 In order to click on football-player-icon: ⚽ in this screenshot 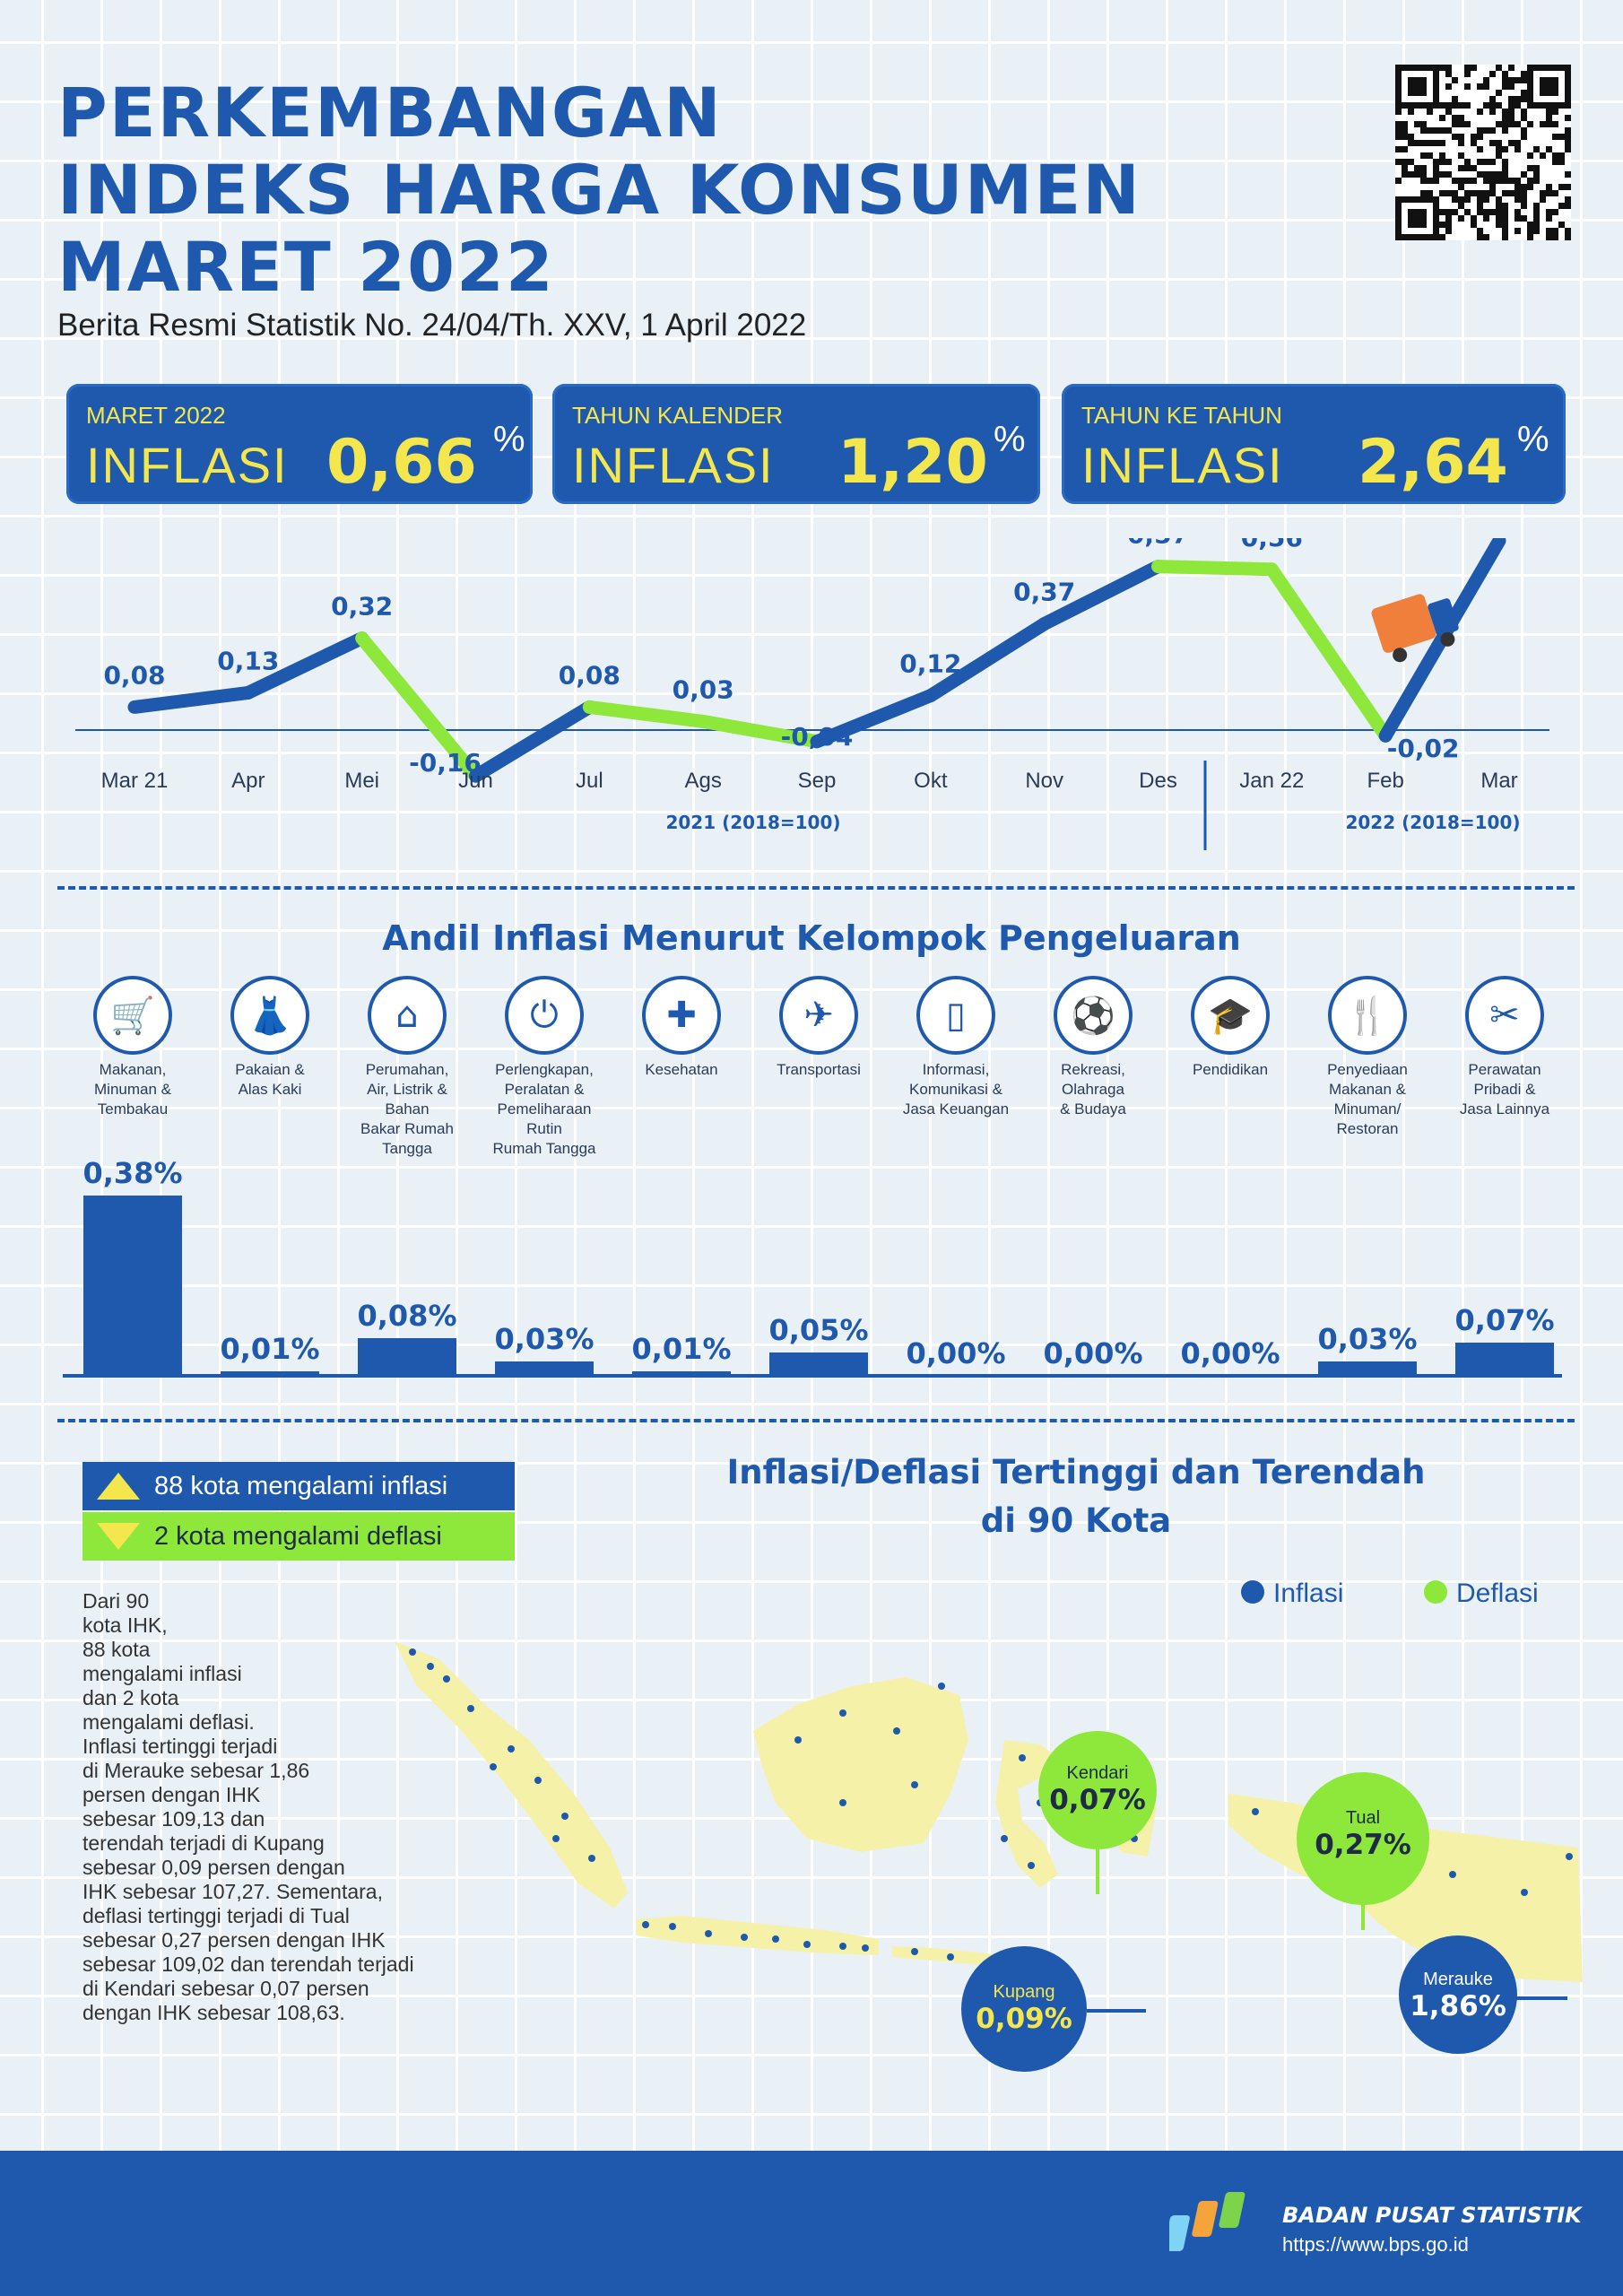, I will do `click(1093, 1015)`.